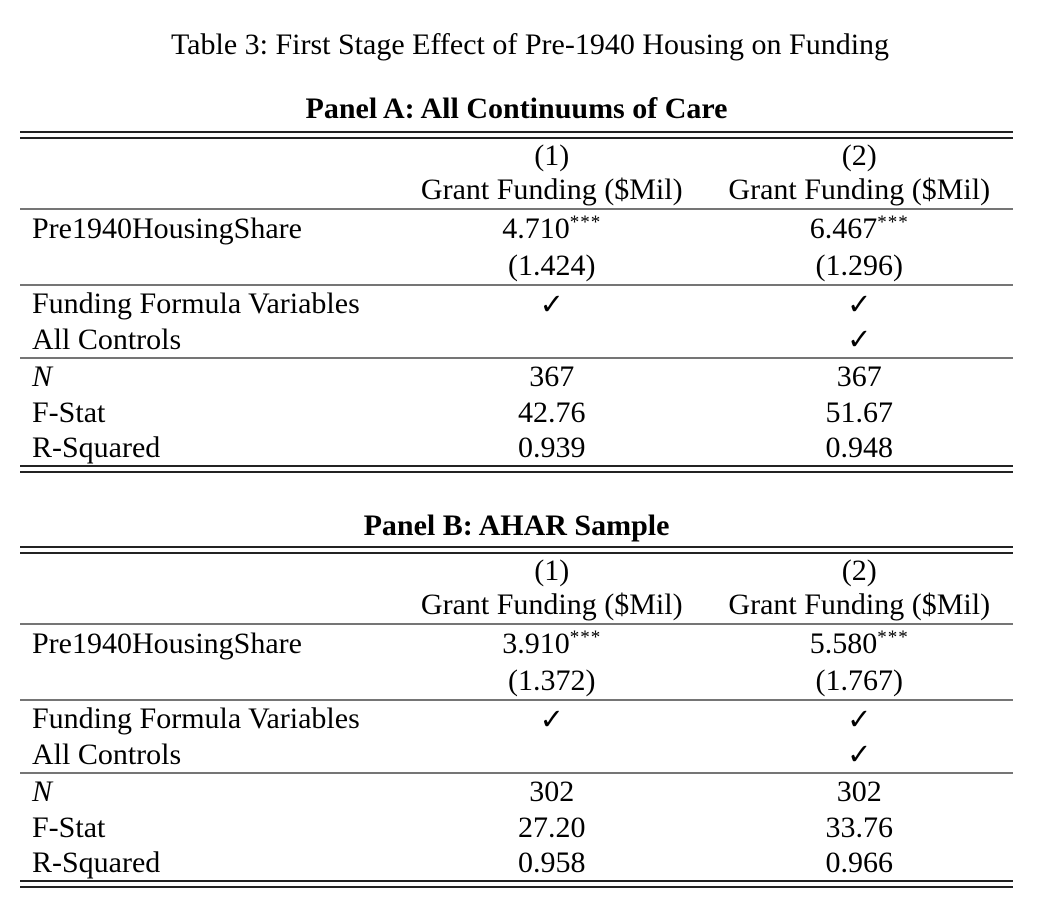  Describe the element at coordinates (843, 643) in the screenshot. I see `estimate: 5.580` at that location.